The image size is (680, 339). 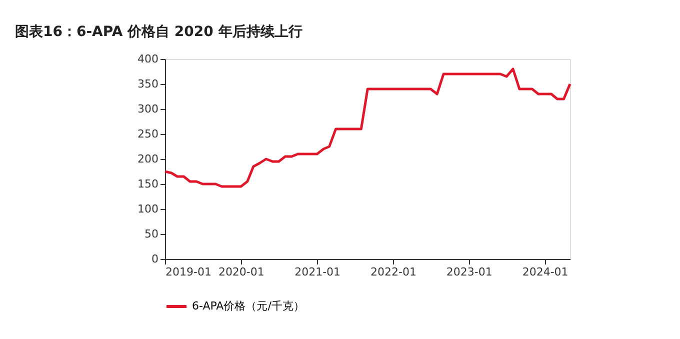 I want to click on x-tick-label: 2022-01, so click(x=393, y=272).